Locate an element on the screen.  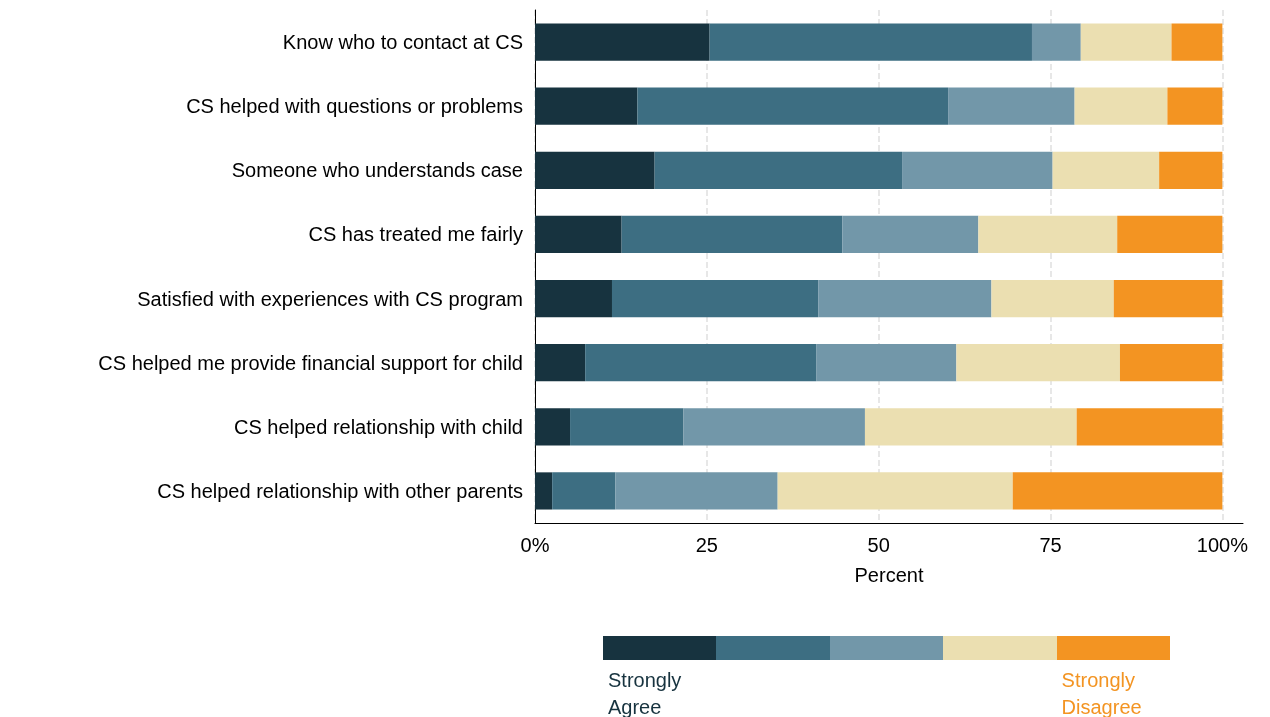
y-tick-label: Satisfied with experiences with CS program is located at coordinates (330, 298).